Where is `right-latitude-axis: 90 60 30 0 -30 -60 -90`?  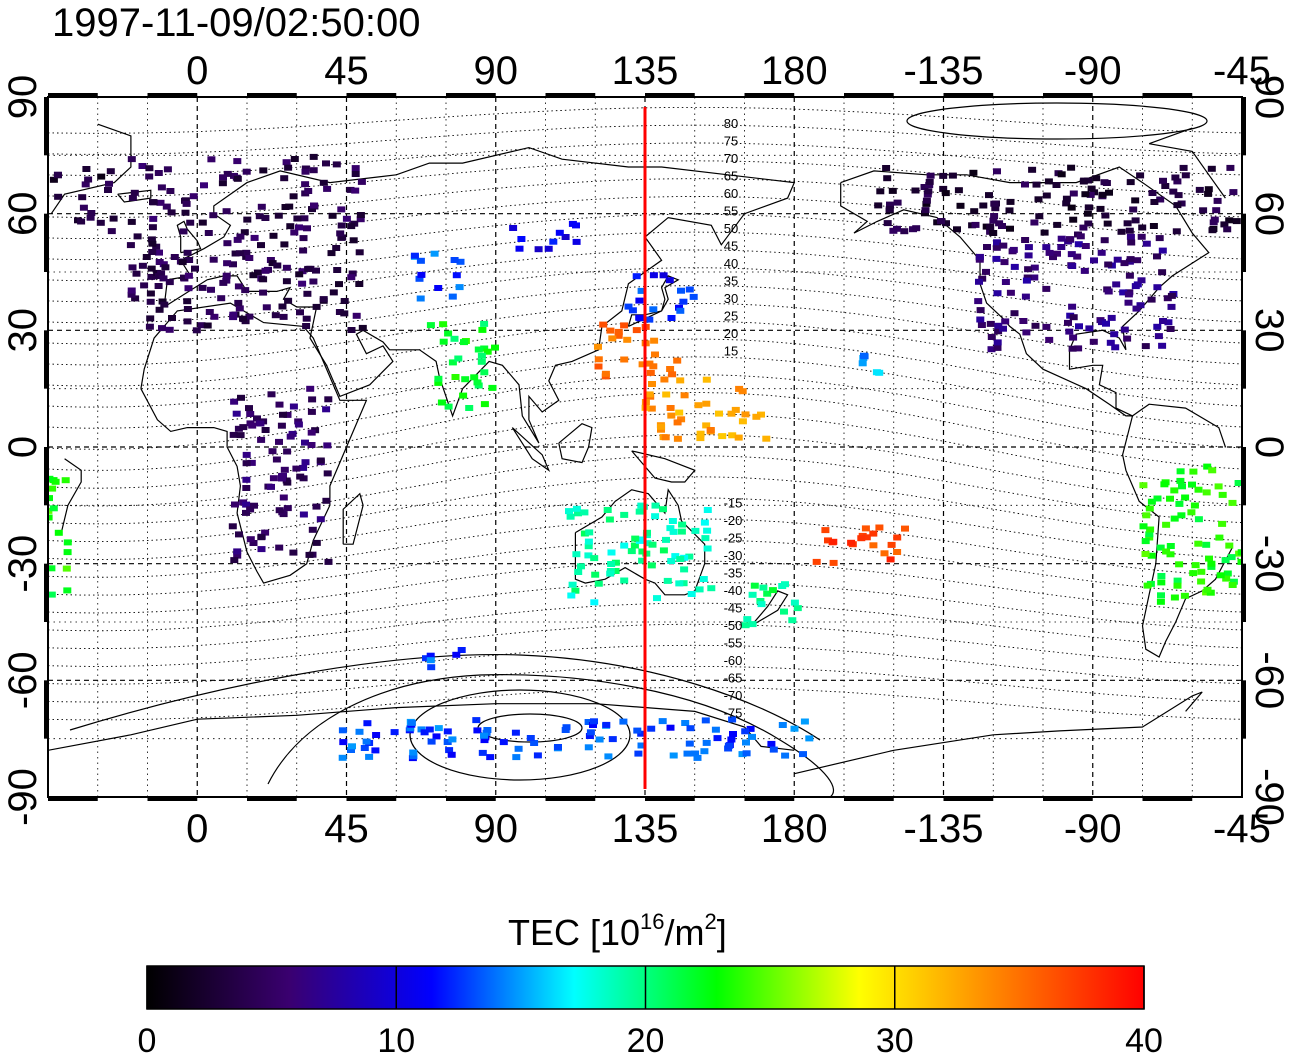 right-latitude-axis: 90 60 30 0 -30 -60 -90 is located at coordinates (1269, 450).